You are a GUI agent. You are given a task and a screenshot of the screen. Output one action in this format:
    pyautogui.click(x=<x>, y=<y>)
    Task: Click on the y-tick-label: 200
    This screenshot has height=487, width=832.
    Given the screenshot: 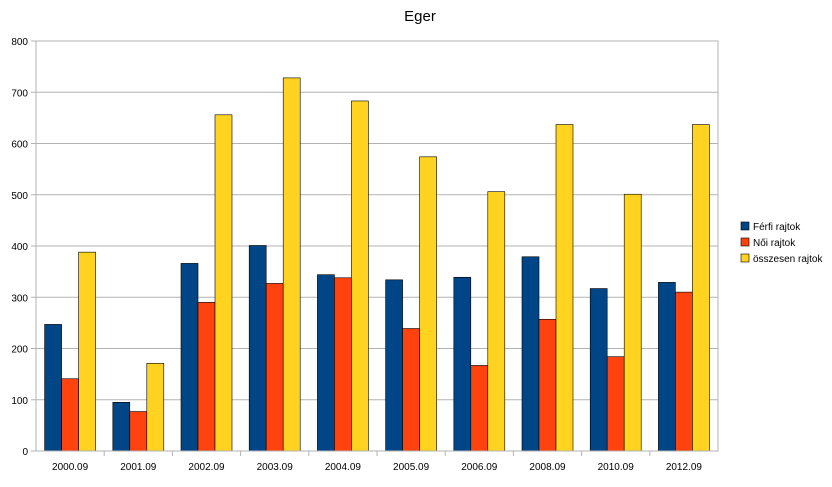 What is the action you would take?
    pyautogui.click(x=19, y=350)
    